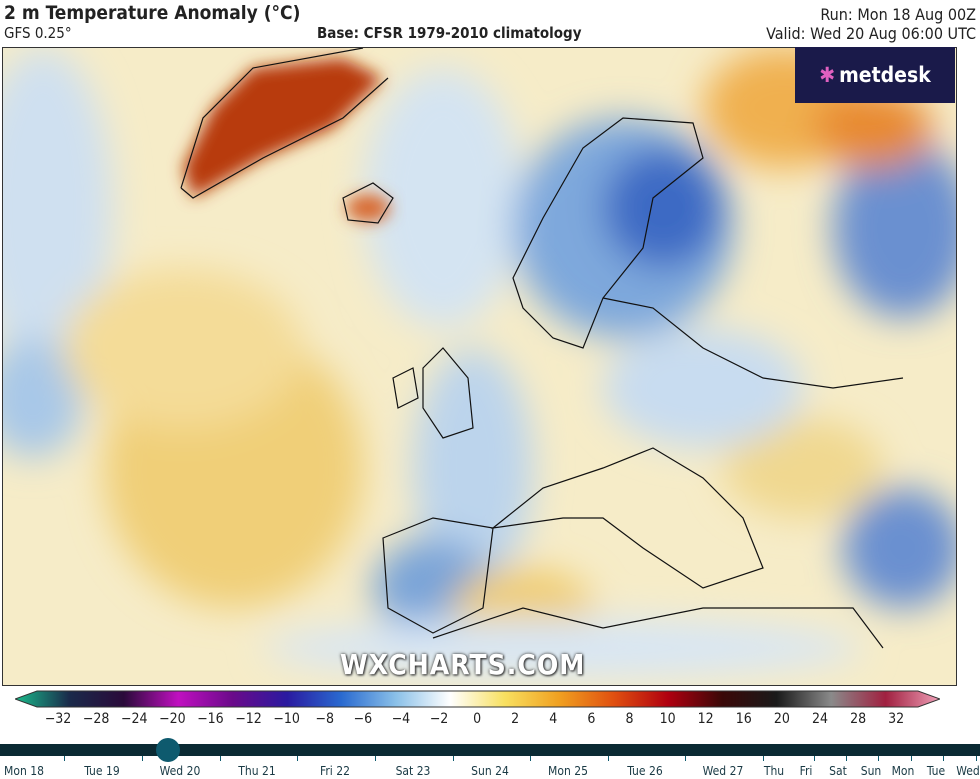  I want to click on colorbar-tick-label: −24, so click(134, 719).